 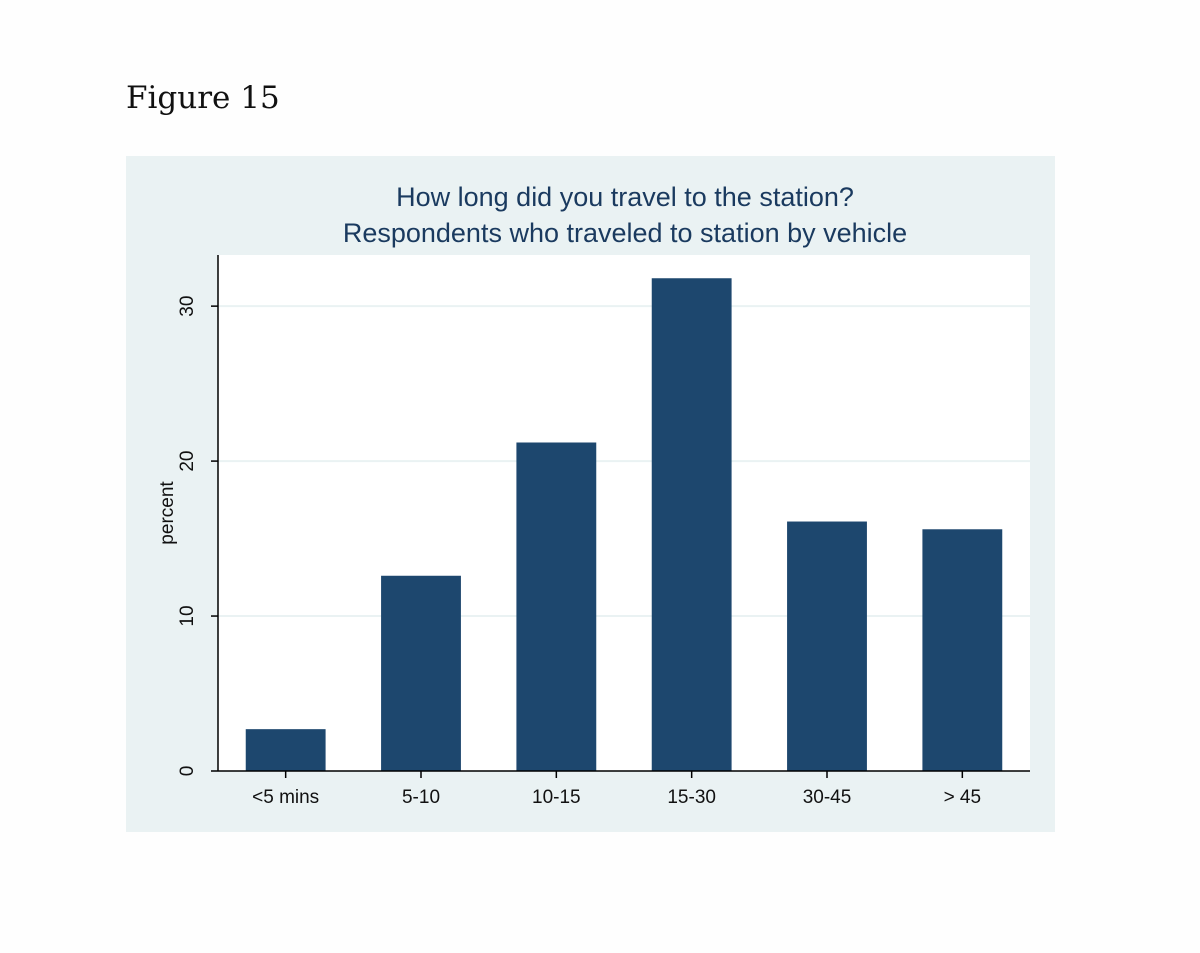 What do you see at coordinates (691, 797) in the screenshot?
I see `x-tick-label: 15-30` at bounding box center [691, 797].